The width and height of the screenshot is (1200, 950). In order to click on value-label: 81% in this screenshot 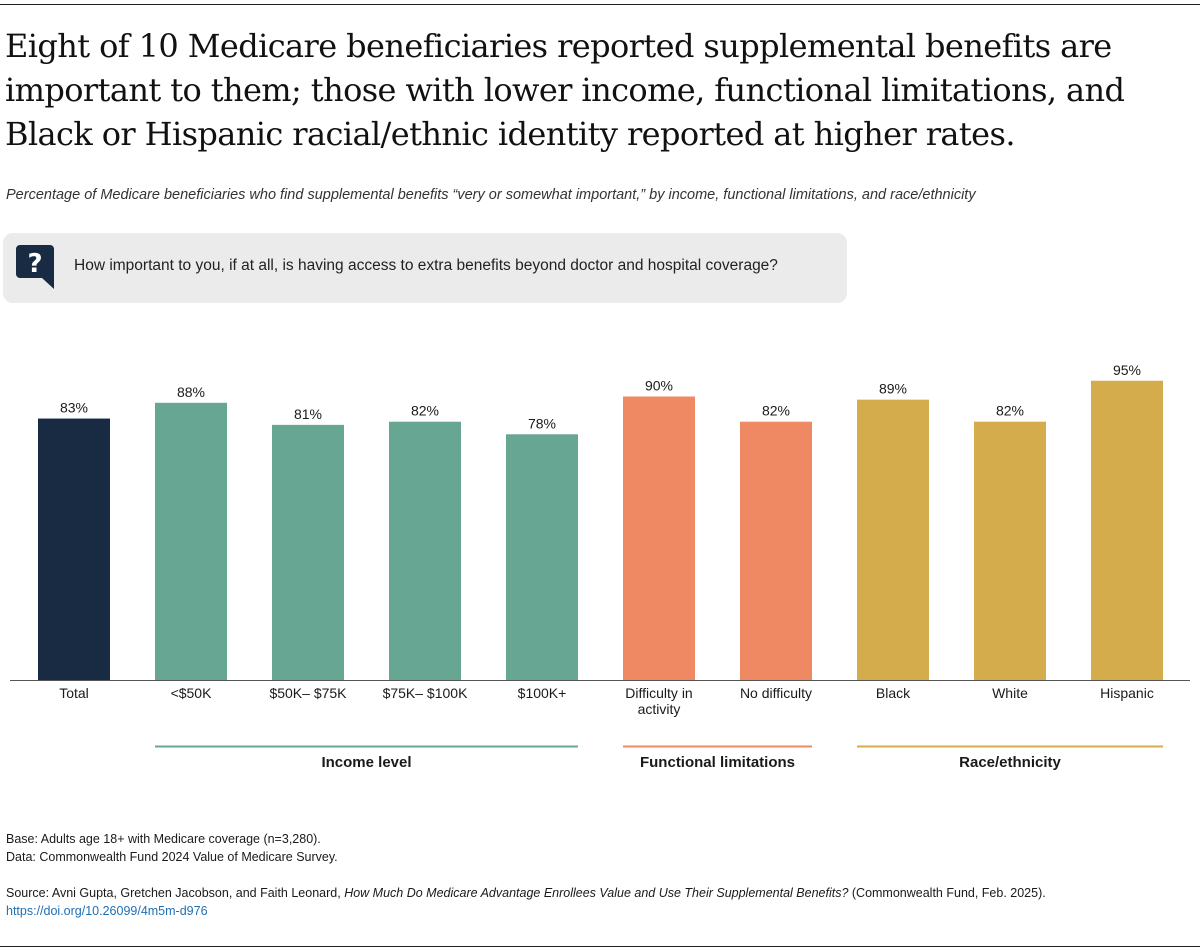, I will do `click(308, 414)`.